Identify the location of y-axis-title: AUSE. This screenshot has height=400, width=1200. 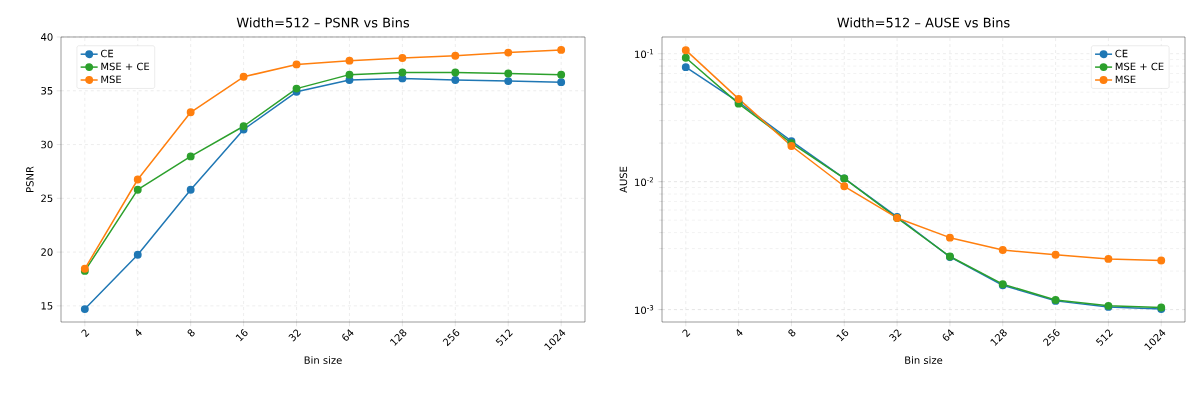
(623, 179).